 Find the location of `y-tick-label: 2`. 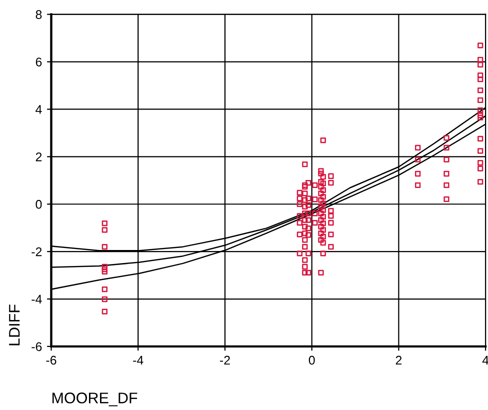

y-tick-label: 2 is located at coordinates (39, 157).